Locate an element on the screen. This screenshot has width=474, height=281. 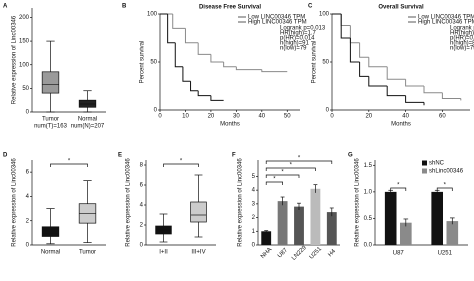
panel-letter: D is located at coordinates (5, 156).